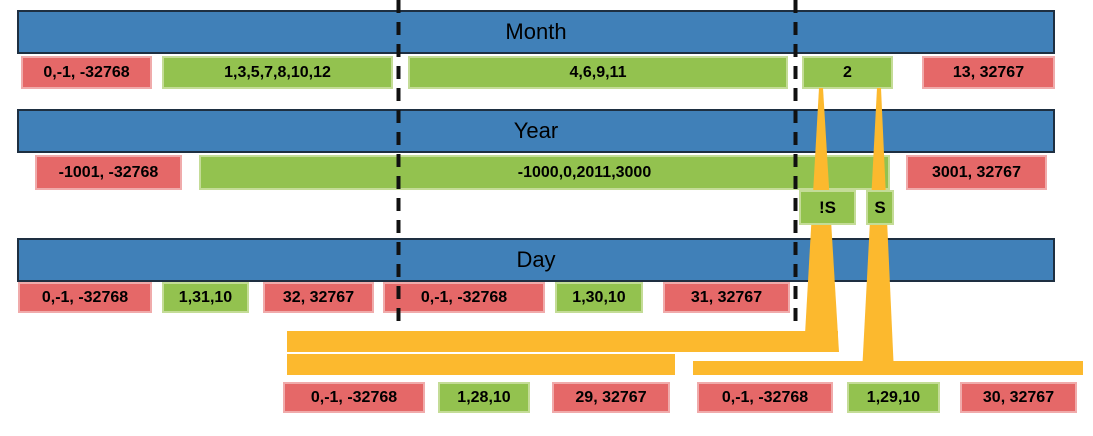 This screenshot has width=1093, height=436. Describe the element at coordinates (847, 72) in the screenshot. I see `month-valid-february-box: 2` at that location.